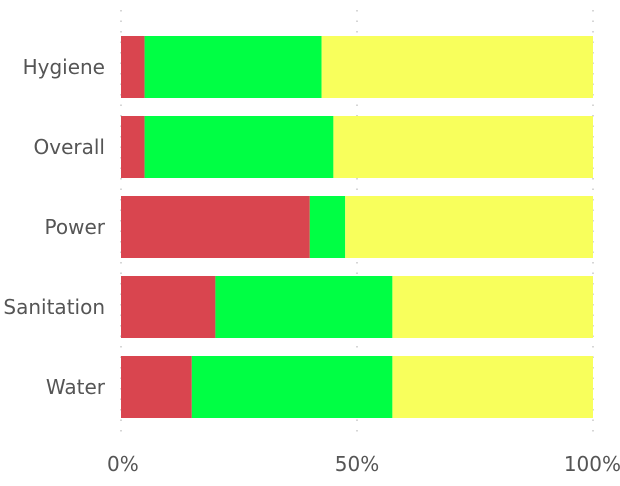 This screenshot has height=486, width=620. I want to click on x-axis-tick-labels: 0% 50% 100%, so click(363, 464).